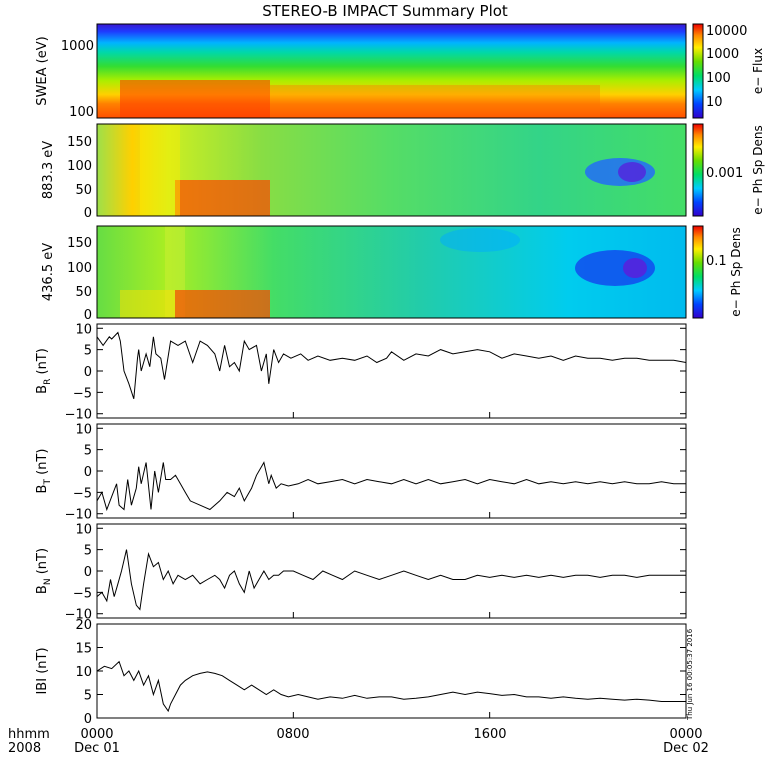 This screenshot has width=780, height=780. What do you see at coordinates (42, 70) in the screenshot?
I see `swea-ylabel: SWEA (eV)` at bounding box center [42, 70].